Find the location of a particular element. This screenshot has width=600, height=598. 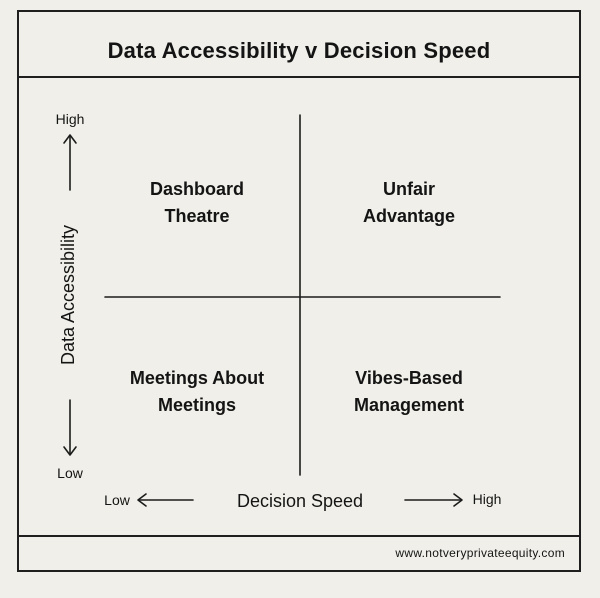

quadrant-bottom-right-label: Vibes-Based Management is located at coordinates (409, 391).